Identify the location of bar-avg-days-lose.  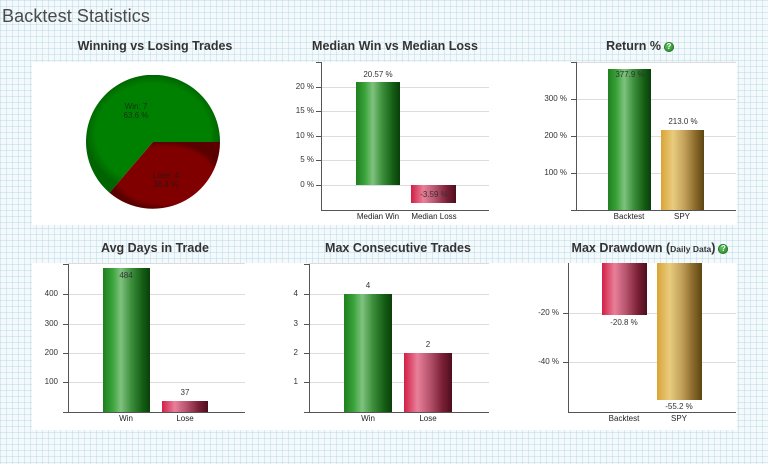
(185, 406).